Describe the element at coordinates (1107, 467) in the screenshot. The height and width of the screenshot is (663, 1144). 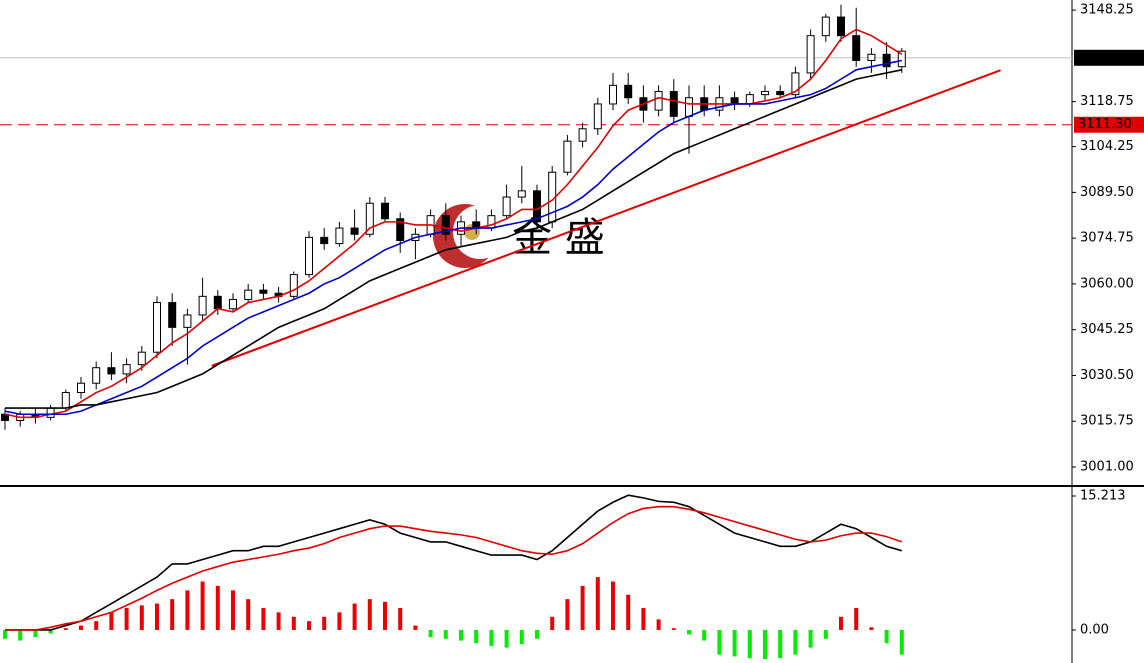
I see `y-tick-label: 3001.00` at that location.